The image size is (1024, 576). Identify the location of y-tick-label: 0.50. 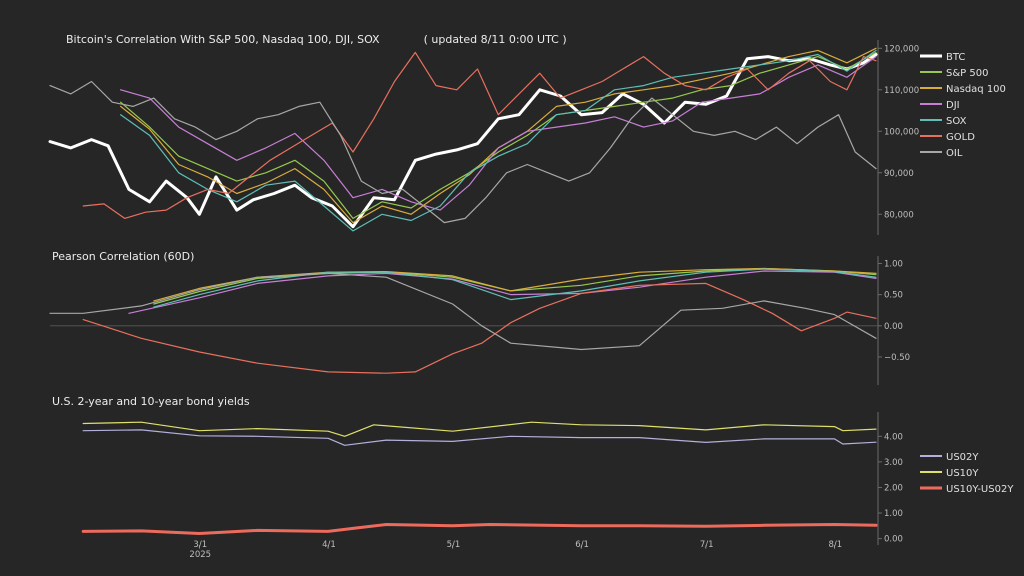
(893, 296).